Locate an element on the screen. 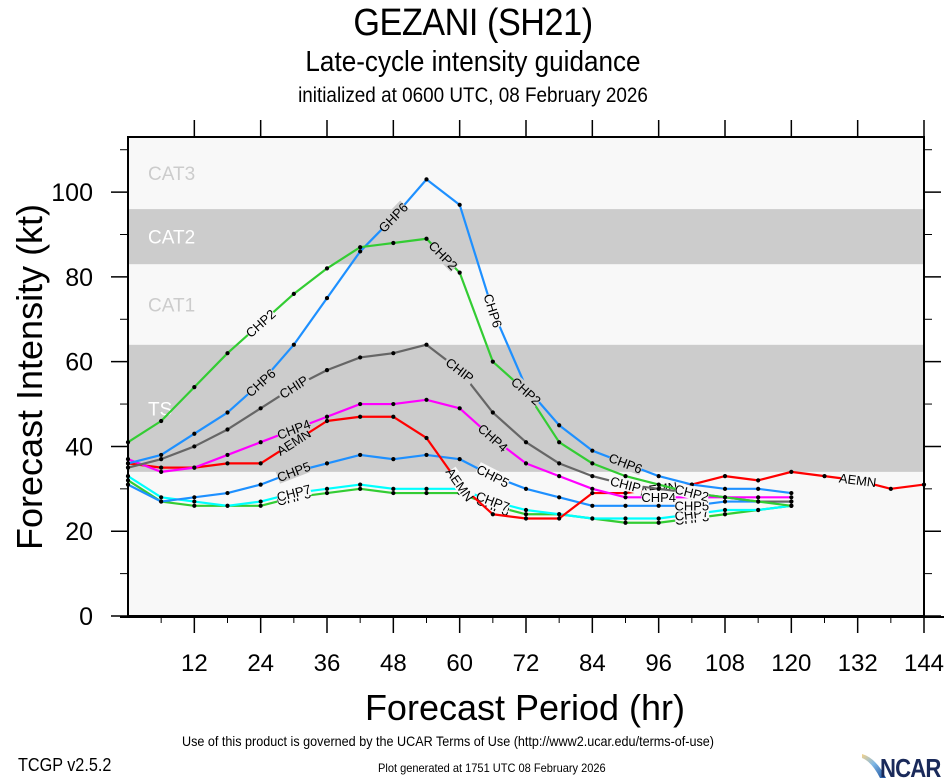  x-tick-label: 36 is located at coordinates (327, 663).